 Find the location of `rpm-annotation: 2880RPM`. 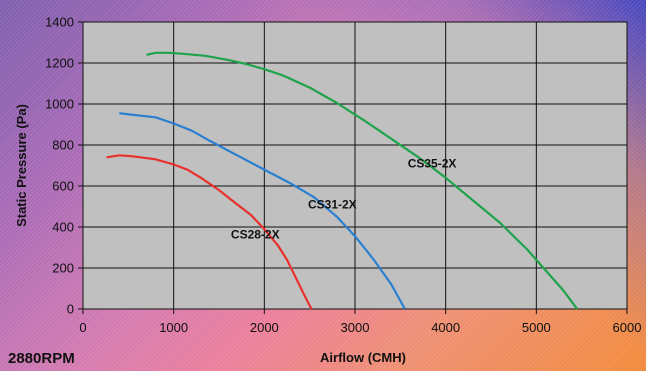

rpm-annotation: 2880RPM is located at coordinates (41, 358).